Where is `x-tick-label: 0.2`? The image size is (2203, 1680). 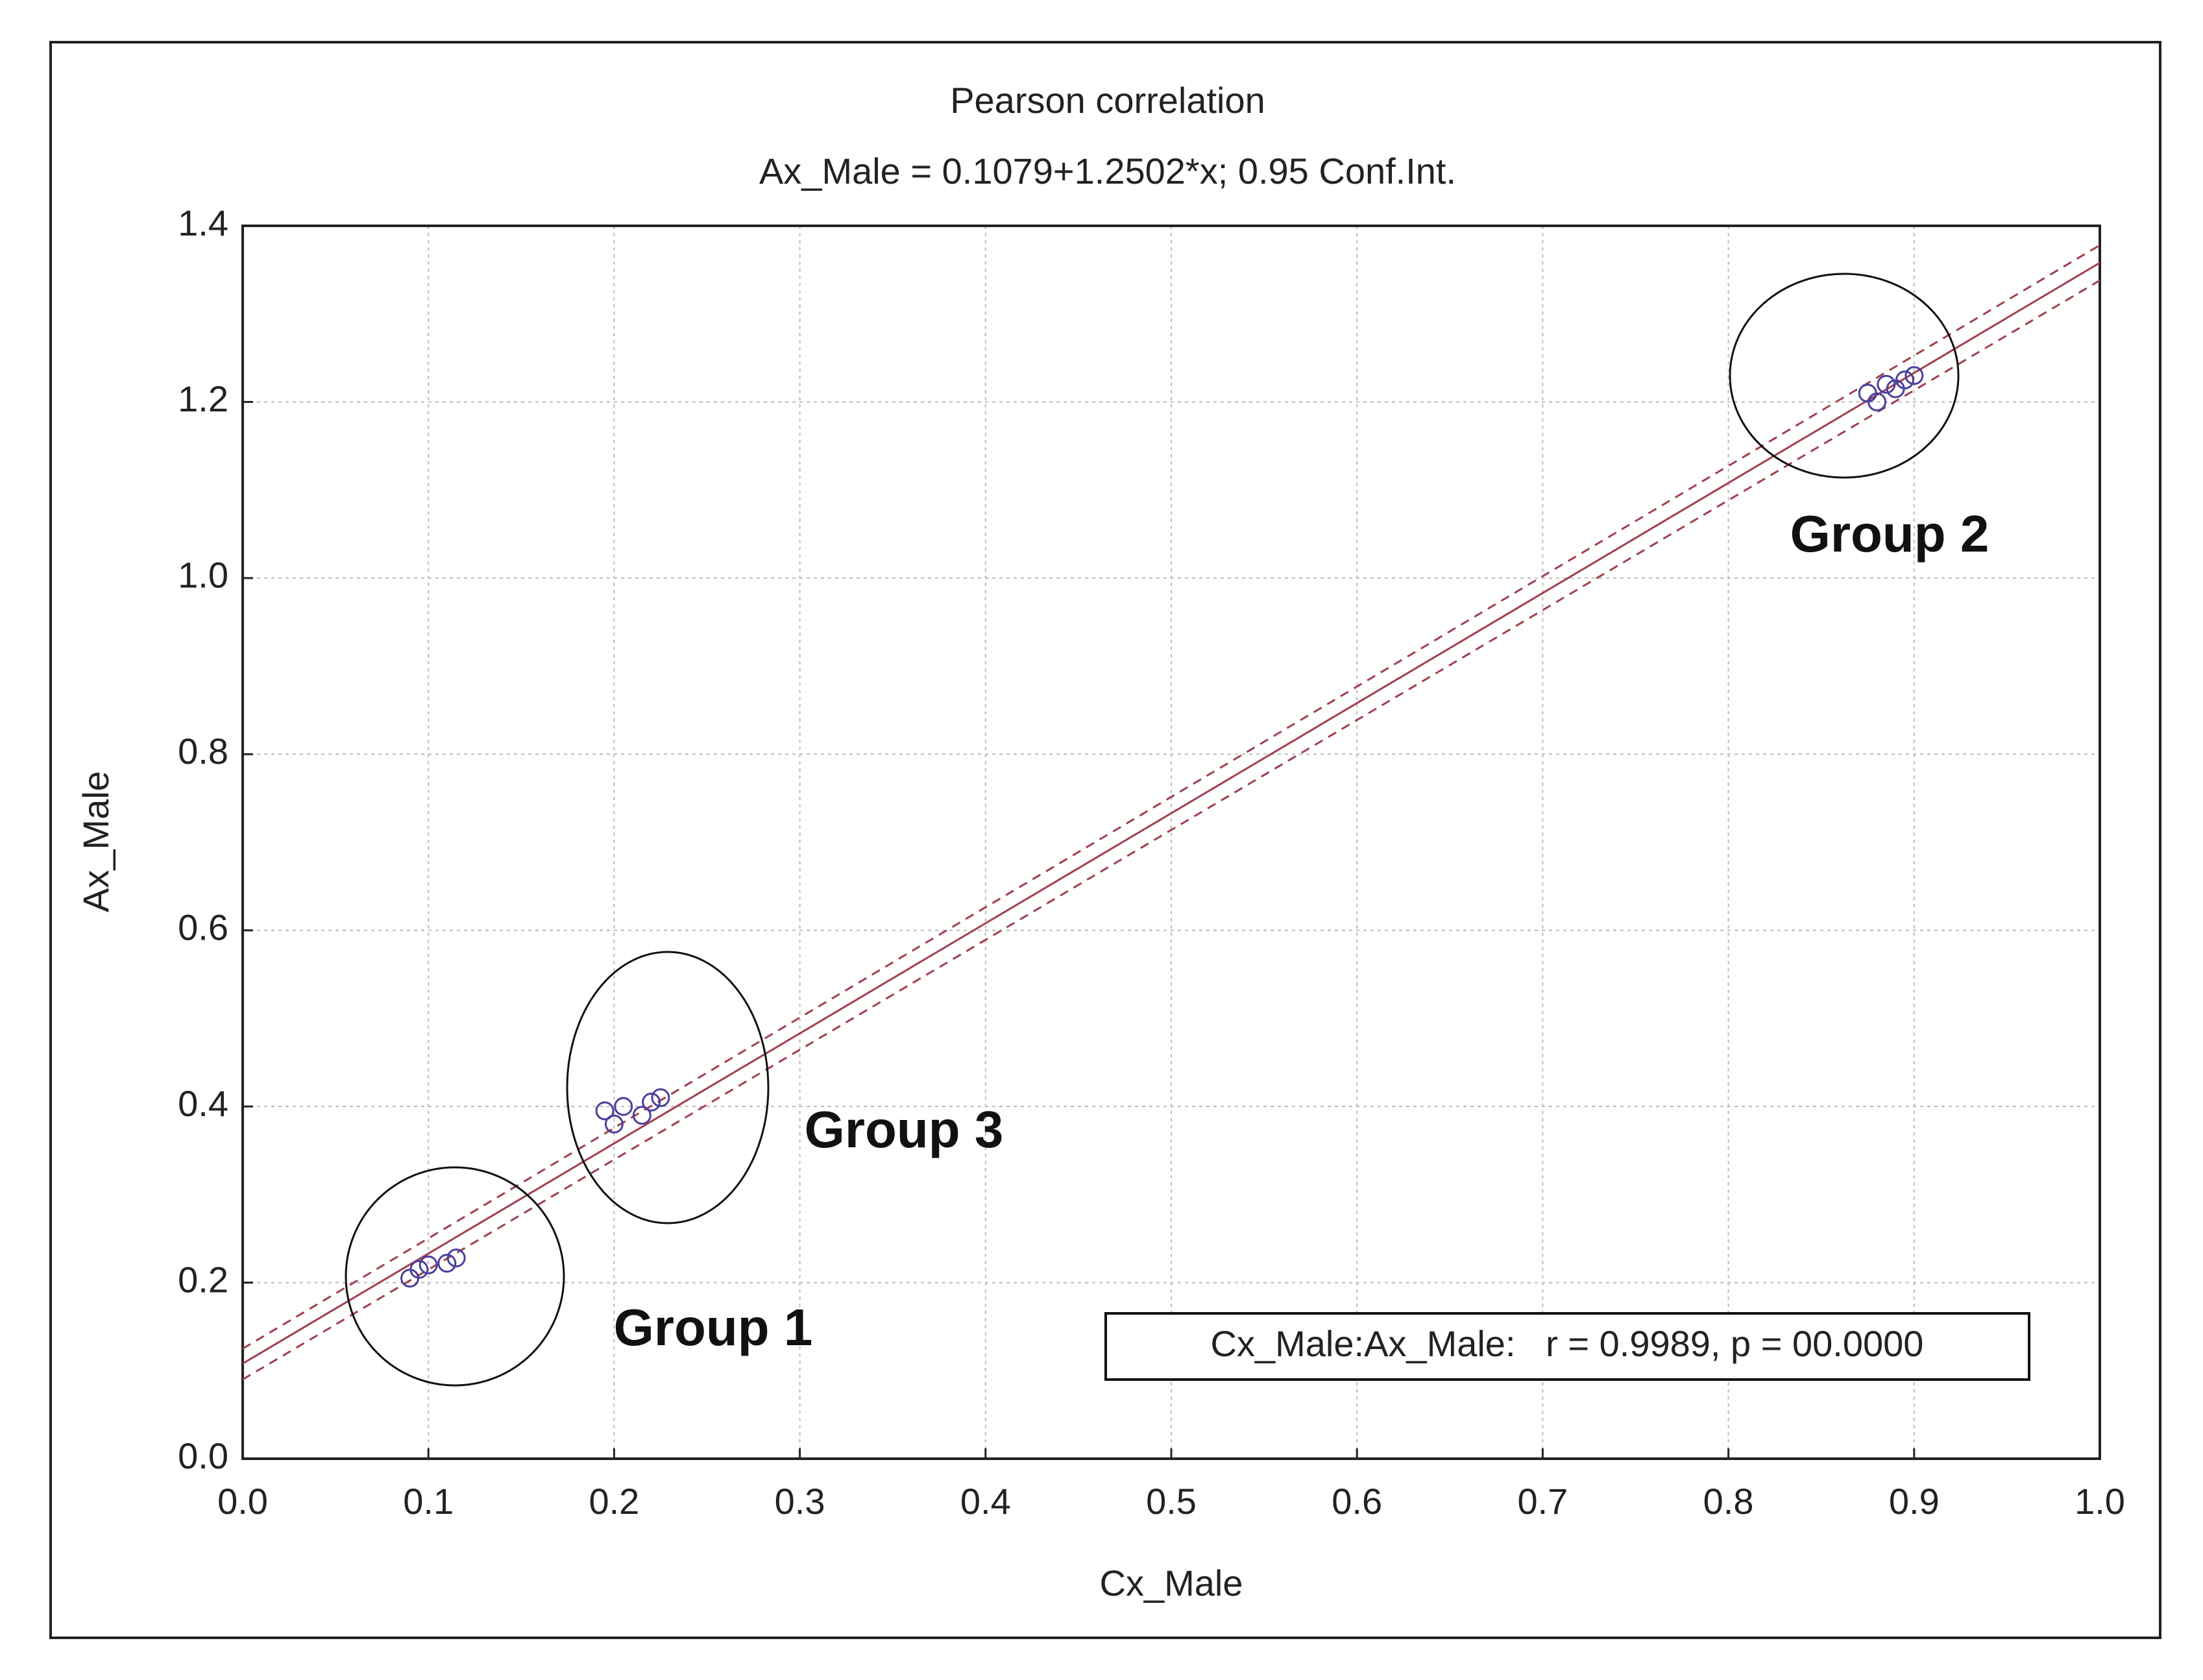 x-tick-label: 0.2 is located at coordinates (614, 1502).